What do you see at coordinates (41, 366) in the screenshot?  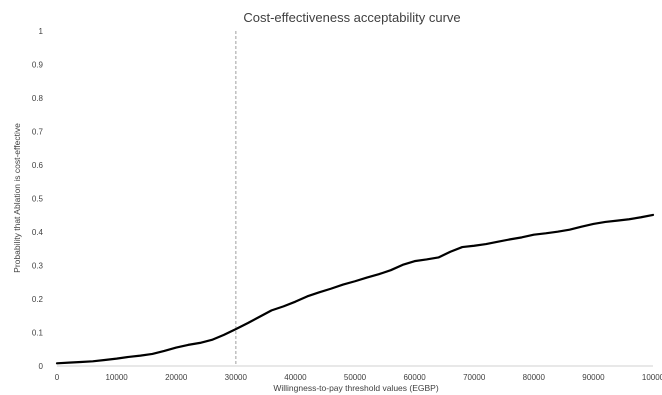 I see `y-tick-label: 0` at bounding box center [41, 366].